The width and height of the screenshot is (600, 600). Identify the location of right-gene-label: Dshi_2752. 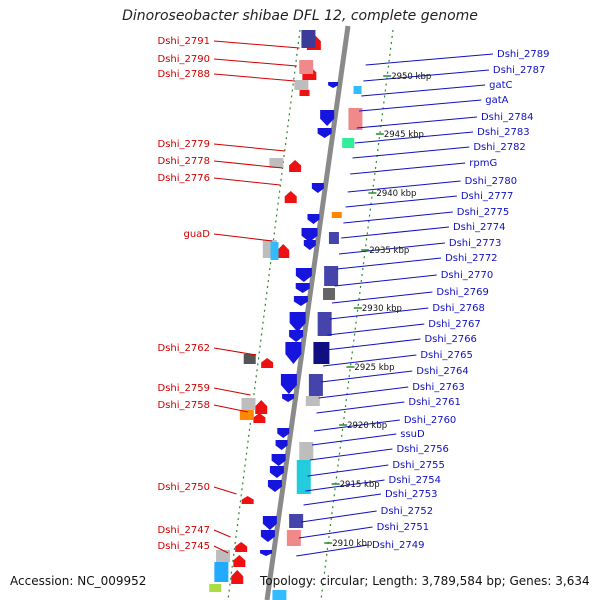
(407, 511).